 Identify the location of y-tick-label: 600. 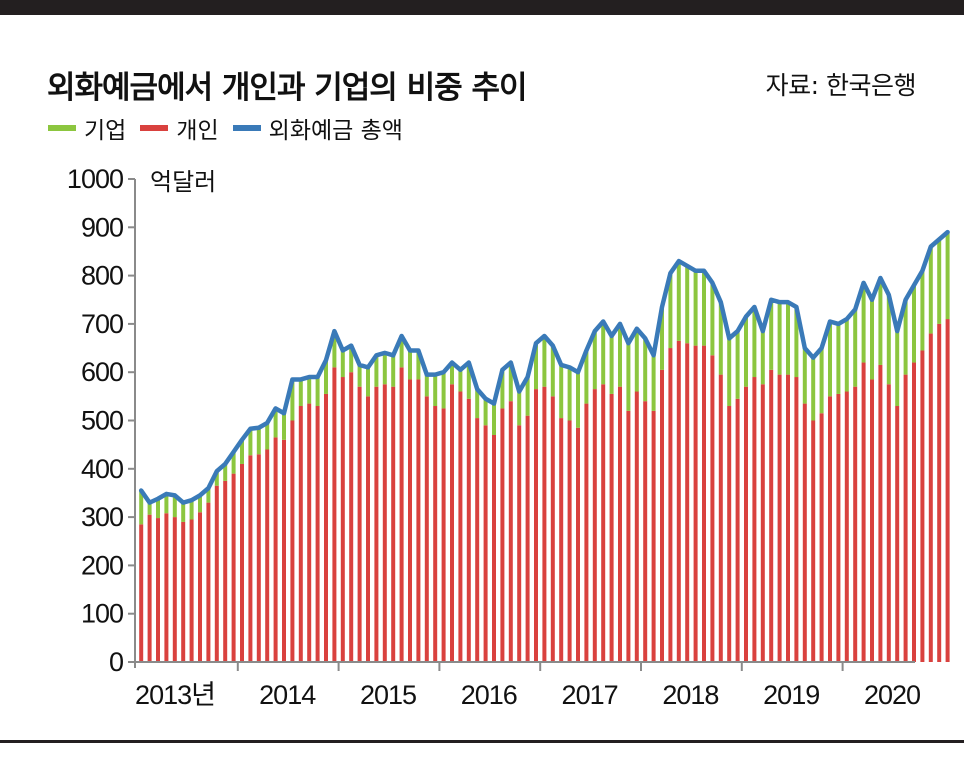
(102, 372).